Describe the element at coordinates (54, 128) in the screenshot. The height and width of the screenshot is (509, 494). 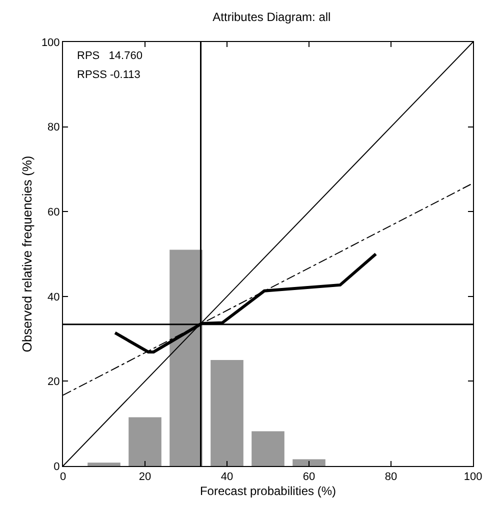
I see `y-tick-label: 80` at that location.